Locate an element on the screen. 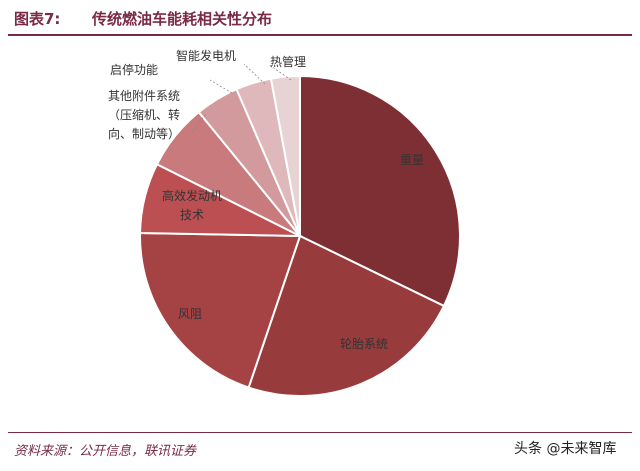 The image size is (640, 471). slice-label-line: 智能发电机 is located at coordinates (206, 55).